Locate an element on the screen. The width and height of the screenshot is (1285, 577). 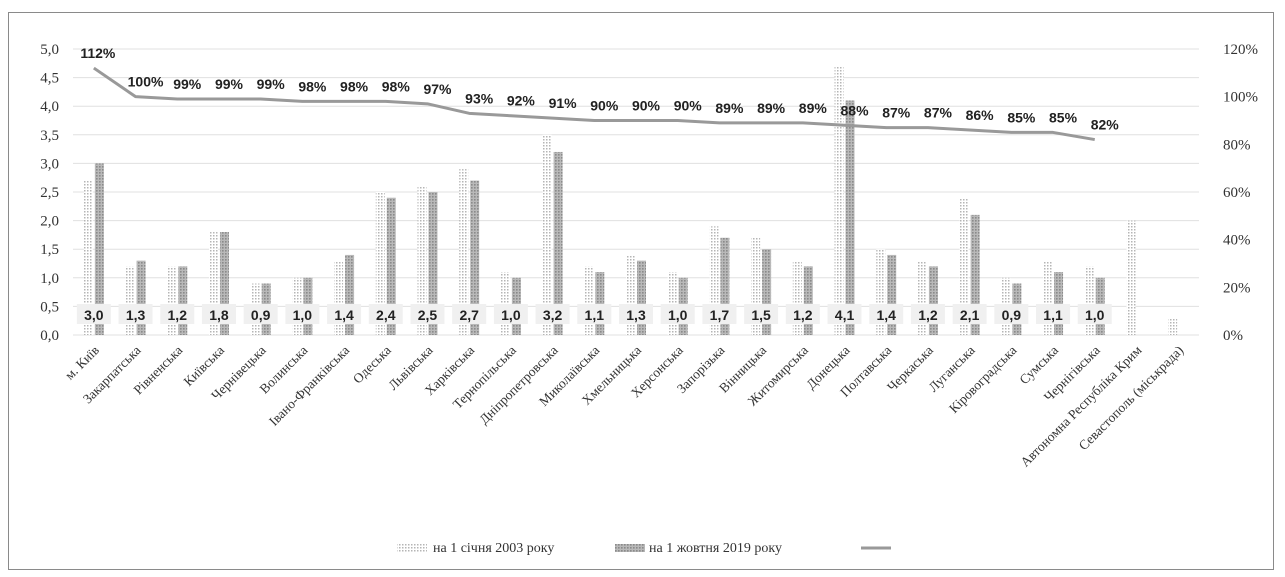
legend-label-2003: на 1 січня 2003 року is located at coordinates (493, 548).